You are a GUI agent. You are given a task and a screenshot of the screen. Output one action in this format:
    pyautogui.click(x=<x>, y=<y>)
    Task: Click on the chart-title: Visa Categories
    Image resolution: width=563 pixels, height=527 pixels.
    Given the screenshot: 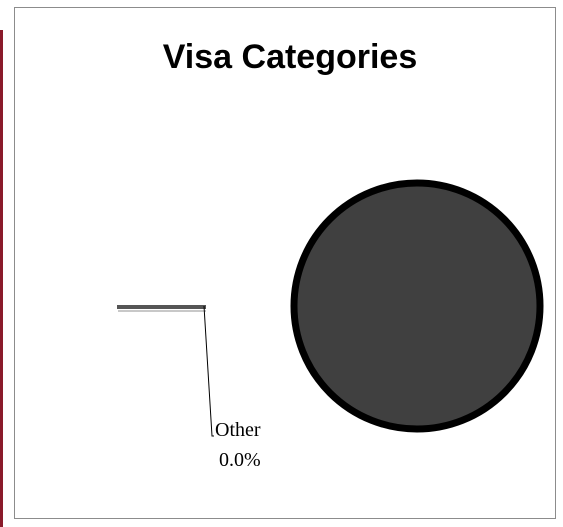 What is the action you would take?
    pyautogui.click(x=290, y=57)
    